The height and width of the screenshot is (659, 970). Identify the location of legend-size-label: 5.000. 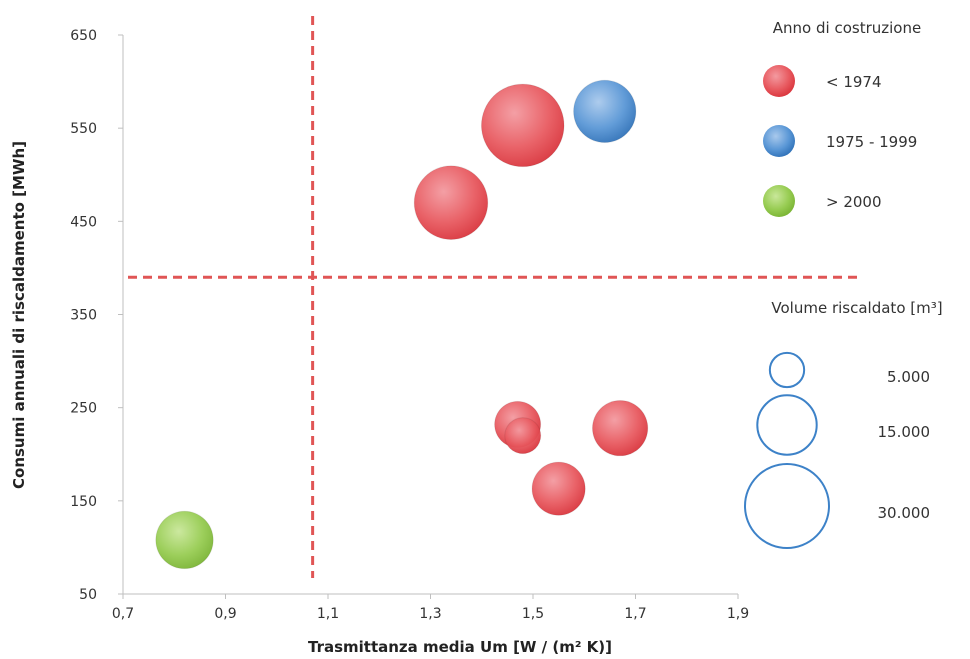
(908, 377).